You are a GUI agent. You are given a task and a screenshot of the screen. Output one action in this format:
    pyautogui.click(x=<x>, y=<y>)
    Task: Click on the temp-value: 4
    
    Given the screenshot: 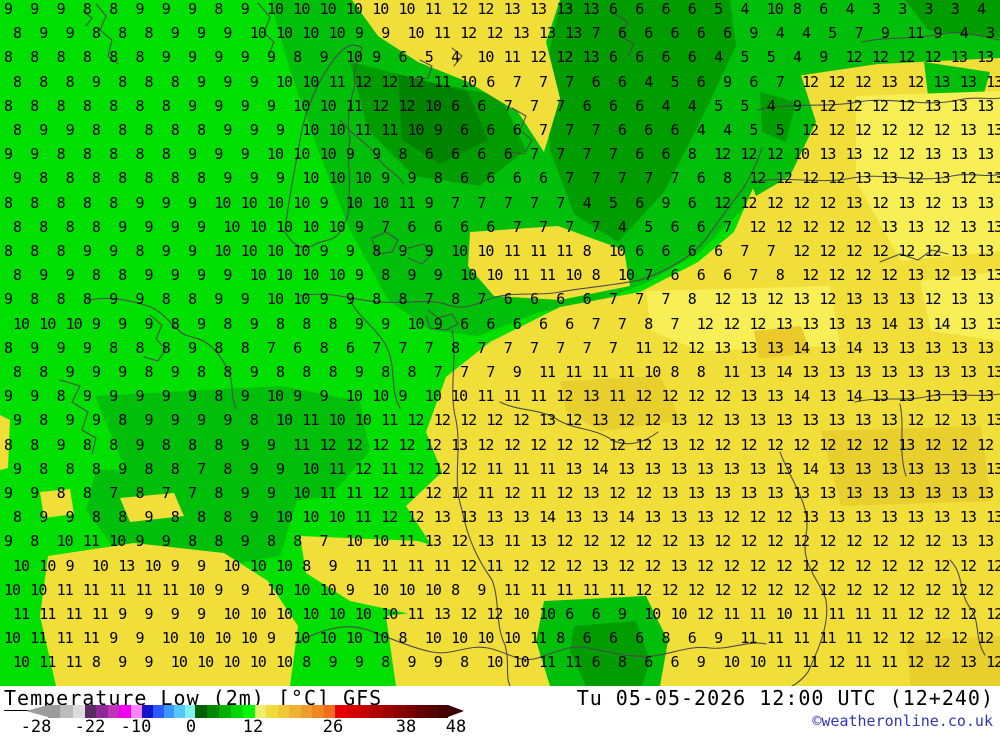 What is the action you would take?
    pyautogui.click(x=981, y=9)
    